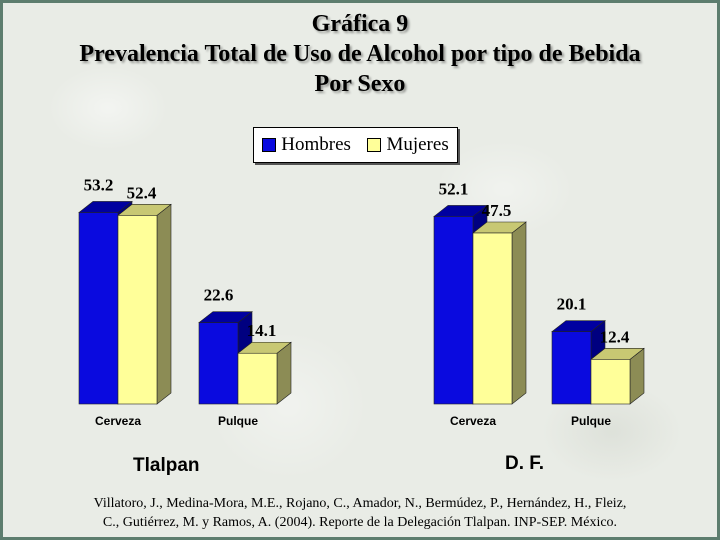 The height and width of the screenshot is (540, 720). What do you see at coordinates (492, 318) in the screenshot?
I see `bar-mujeres-d-f-cerveza` at bounding box center [492, 318].